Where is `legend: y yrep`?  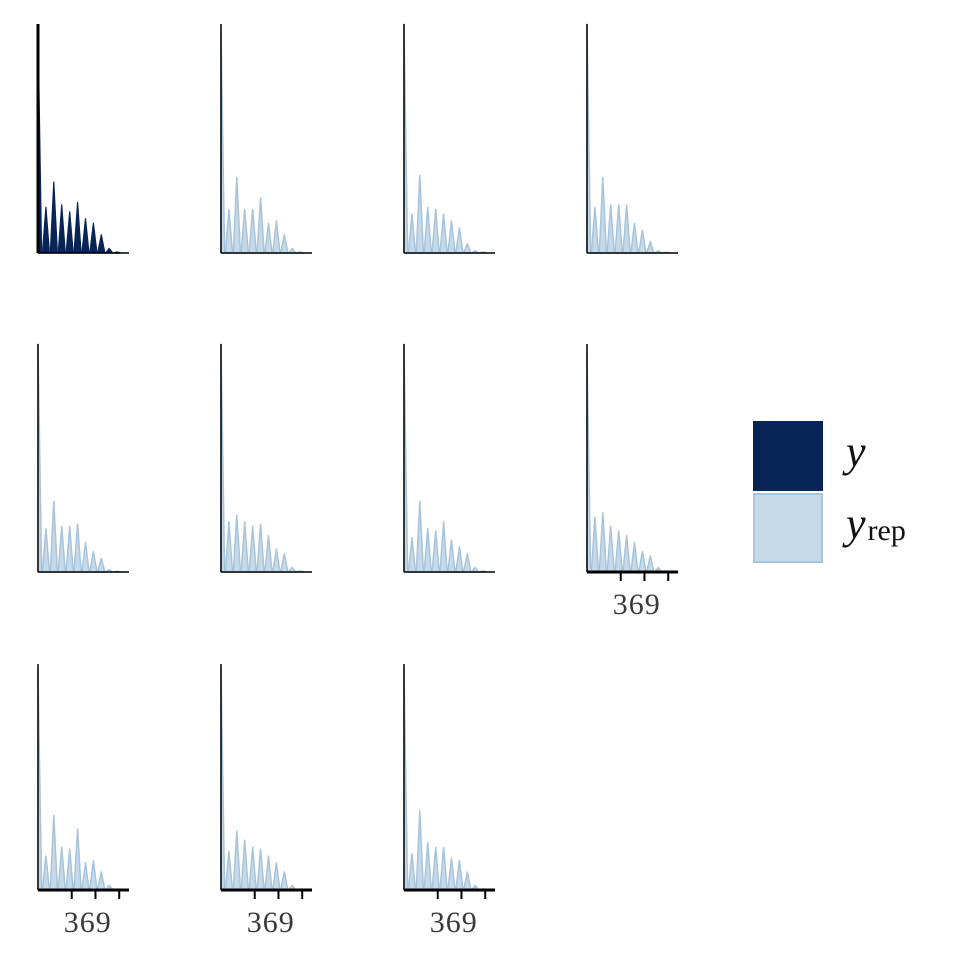 legend: y yrep is located at coordinates (829, 492).